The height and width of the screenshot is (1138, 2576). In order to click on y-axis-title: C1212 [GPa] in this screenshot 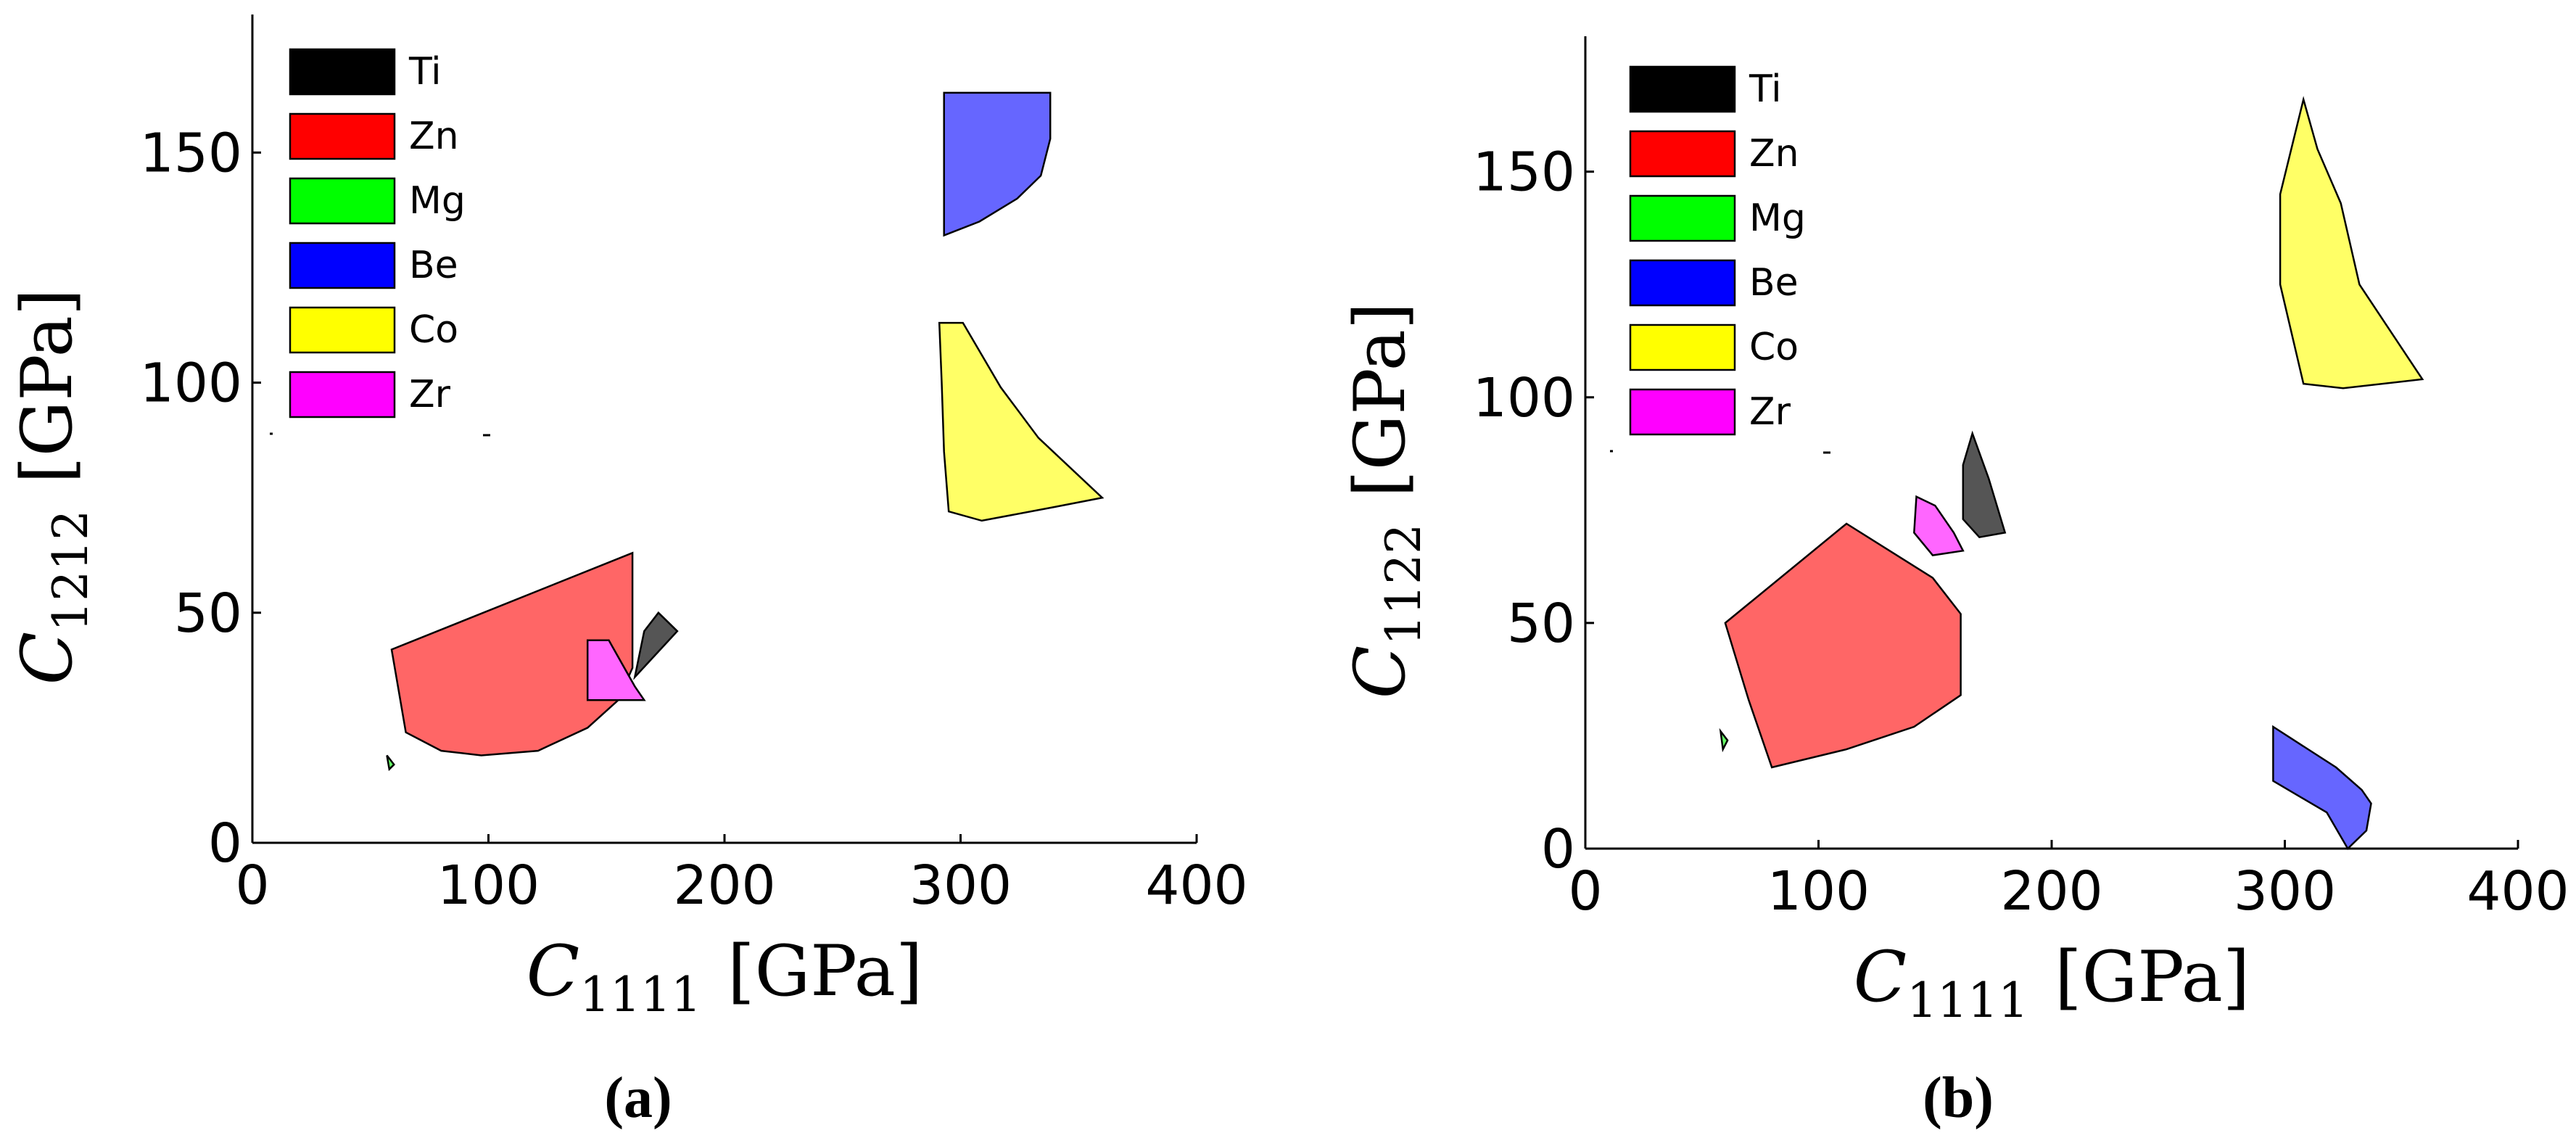, I will do `click(53, 487)`.